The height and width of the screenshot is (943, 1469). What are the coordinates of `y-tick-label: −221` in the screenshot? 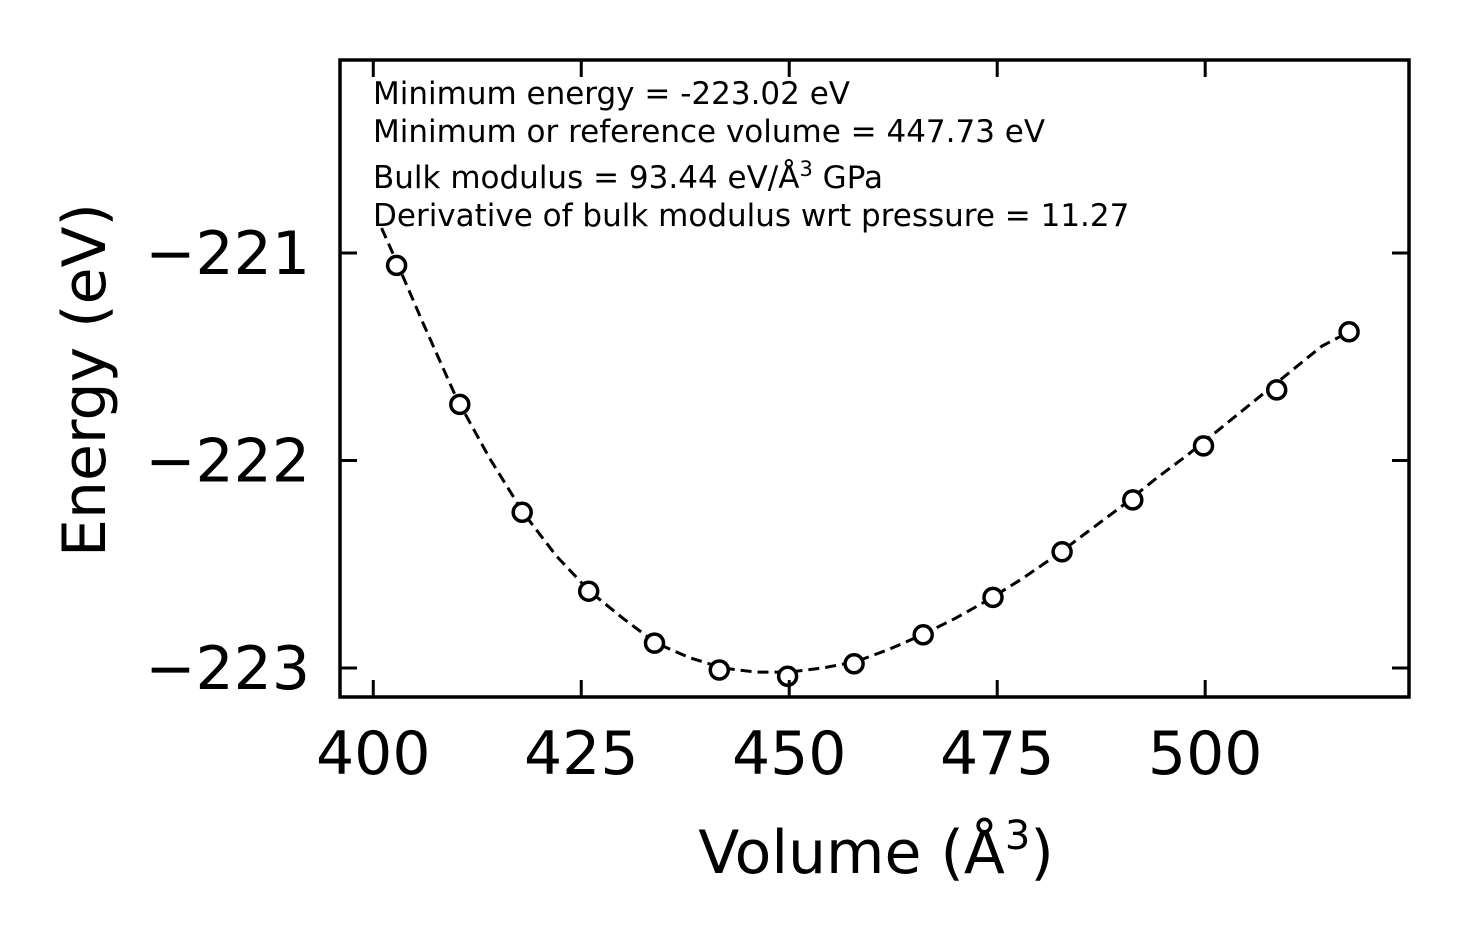 It's located at (227, 254).